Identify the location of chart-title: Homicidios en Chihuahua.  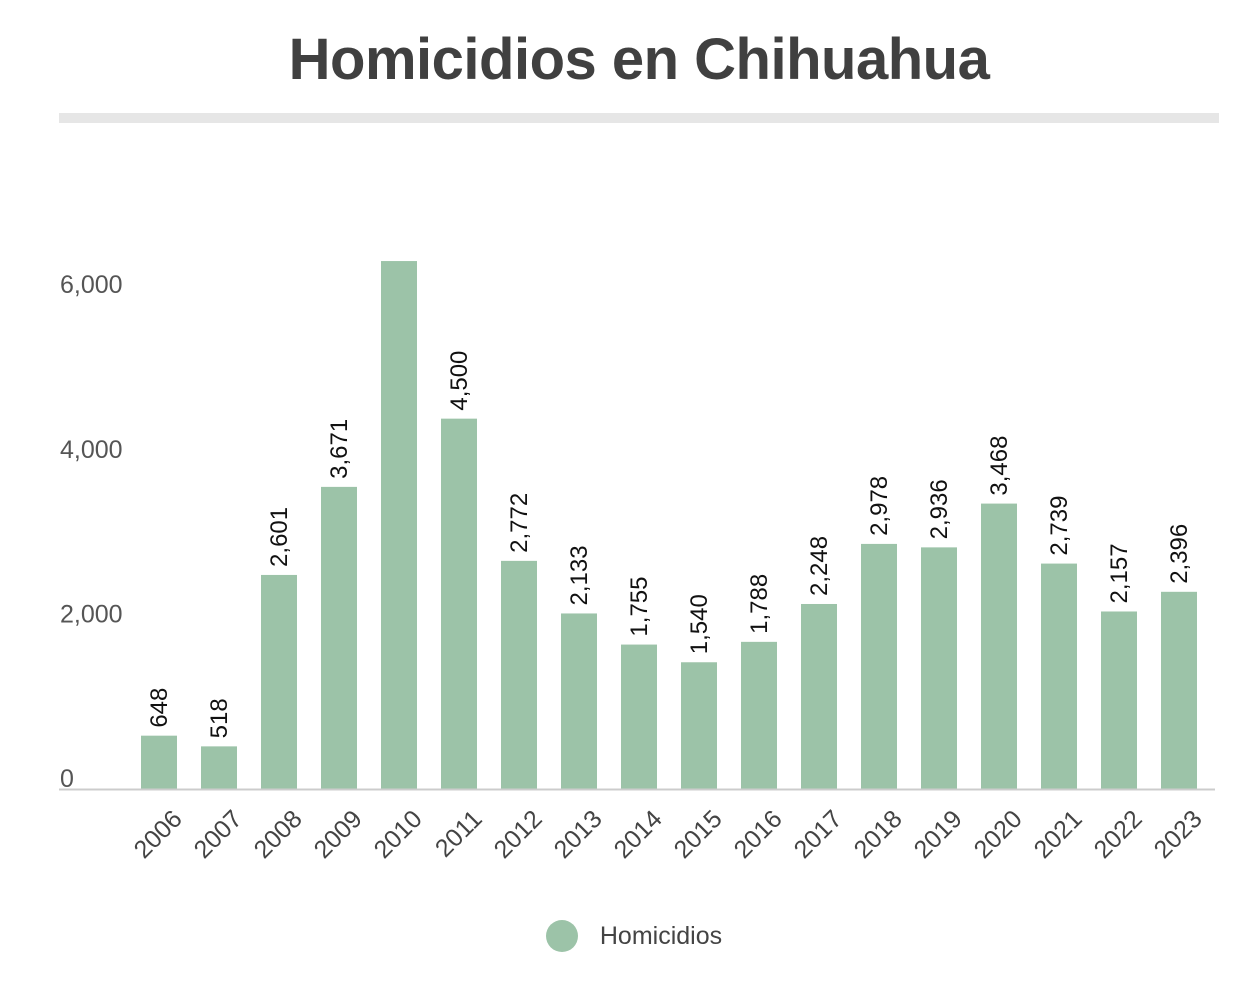
(639, 59).